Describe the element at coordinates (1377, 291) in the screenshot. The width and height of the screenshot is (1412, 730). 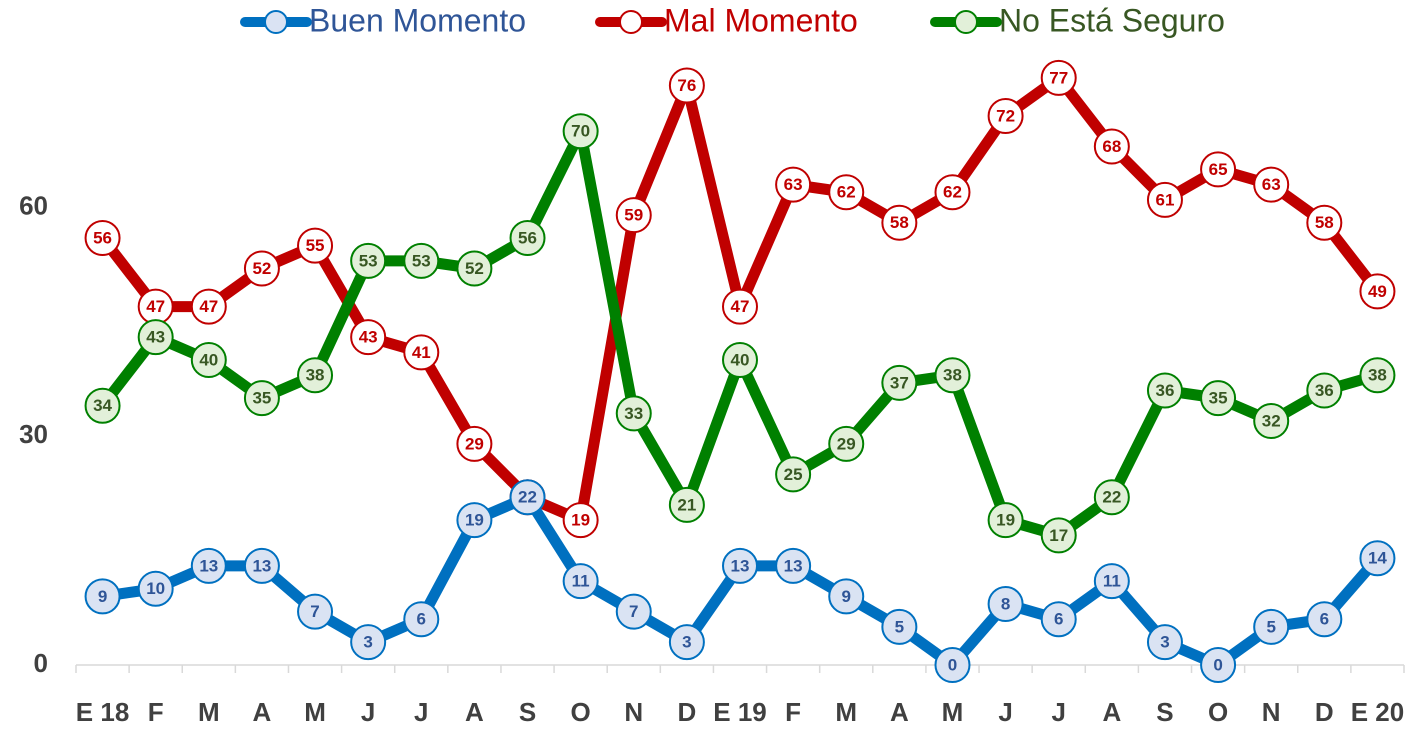
I see `data-label: 49` at that location.